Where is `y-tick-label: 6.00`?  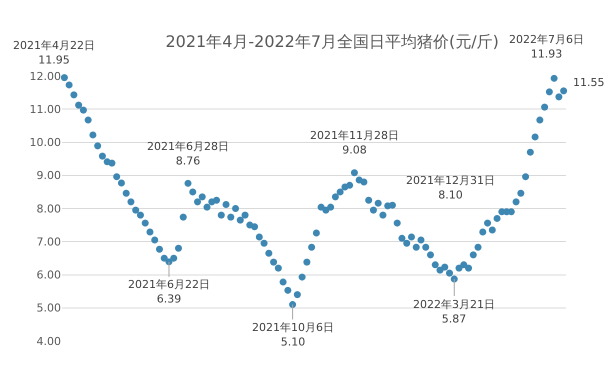 y-tick-label: 6.00 is located at coordinates (48, 275).